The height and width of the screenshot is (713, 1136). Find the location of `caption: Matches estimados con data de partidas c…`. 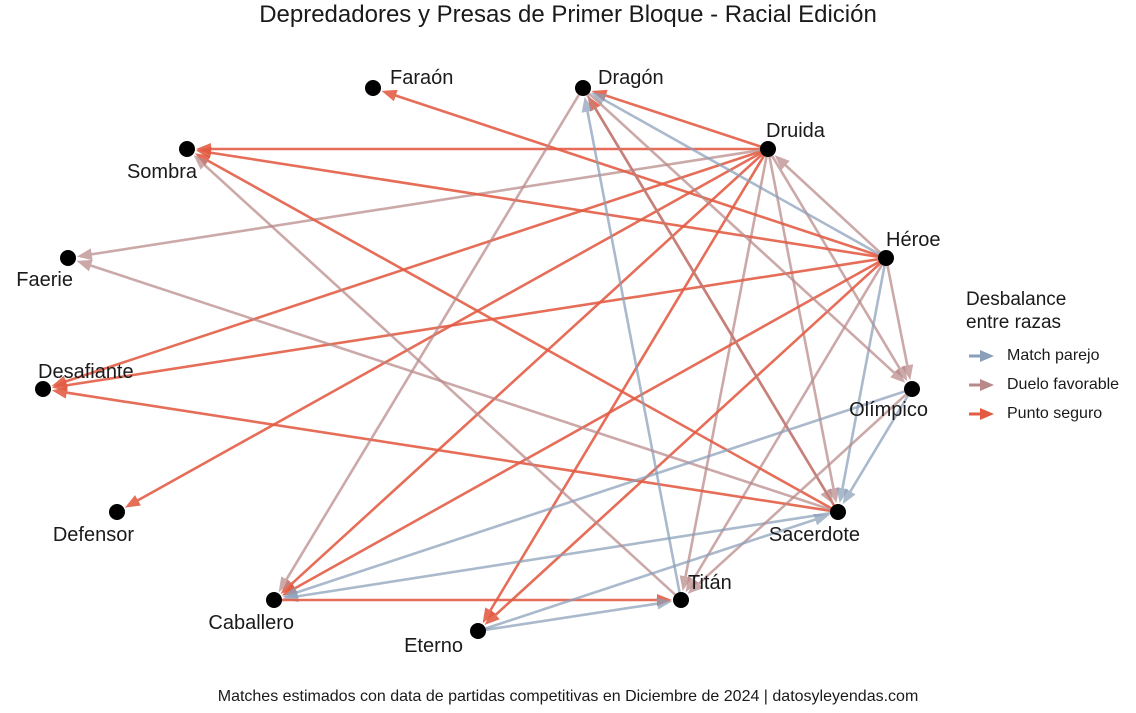

caption: Matches estimados con data de partidas c… is located at coordinates (568, 696).